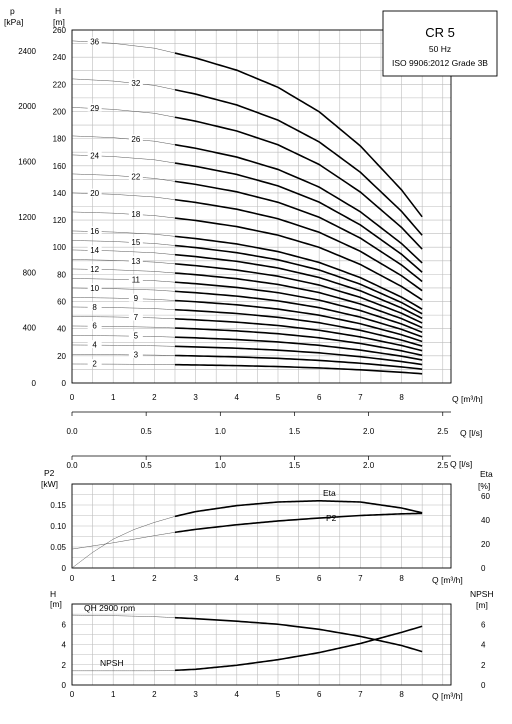  I want to click on bot-x-tick-label: 7, so click(360, 694).